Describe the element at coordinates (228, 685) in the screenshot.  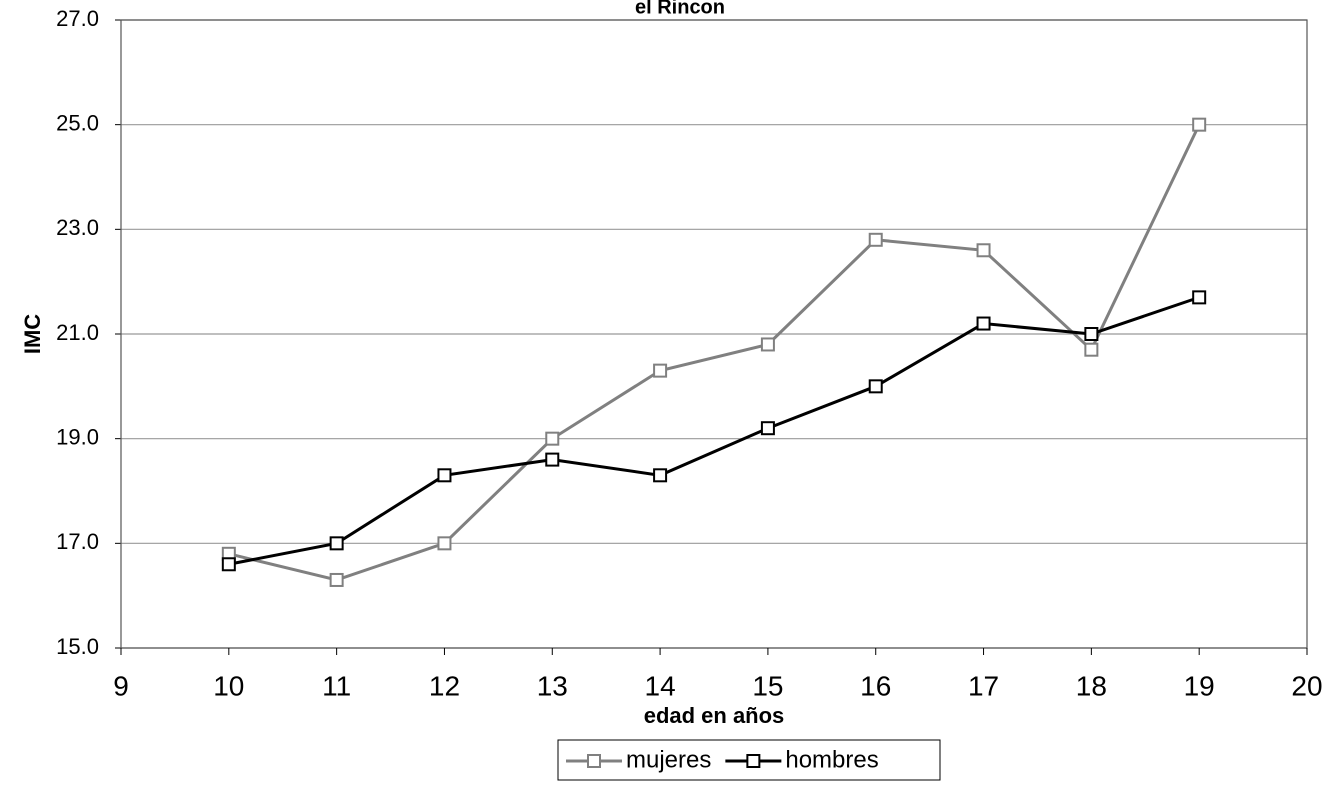
I see `x-tick-label: 10` at that location.